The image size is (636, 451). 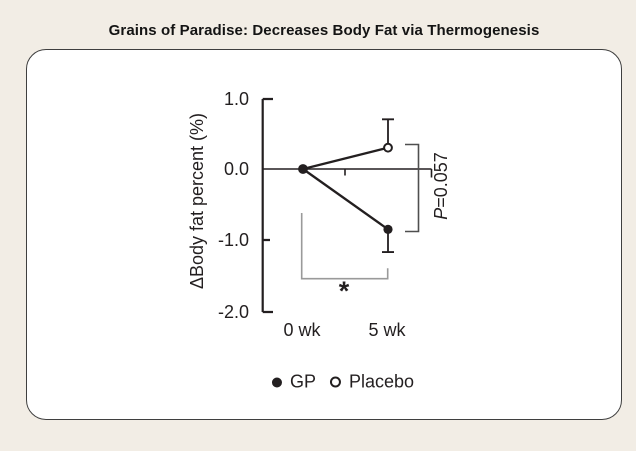 I want to click on p-value-symbol: P, so click(x=441, y=213).